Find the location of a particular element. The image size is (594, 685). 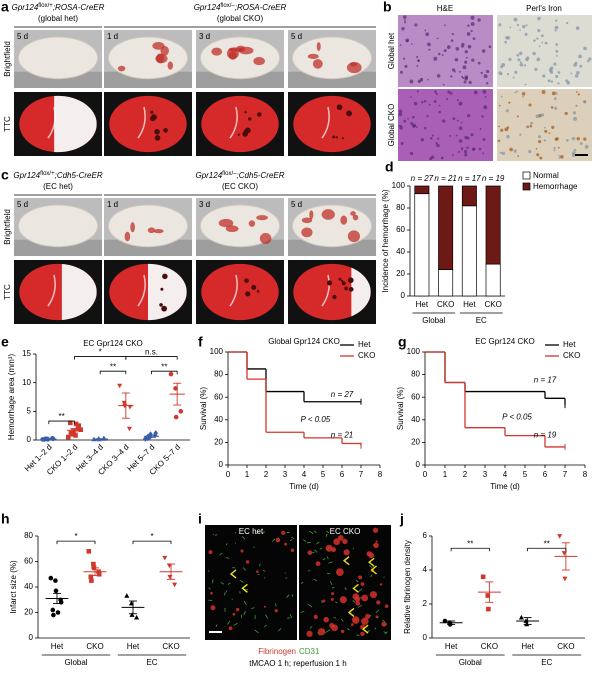

group-label: Global is located at coordinates (75, 662).